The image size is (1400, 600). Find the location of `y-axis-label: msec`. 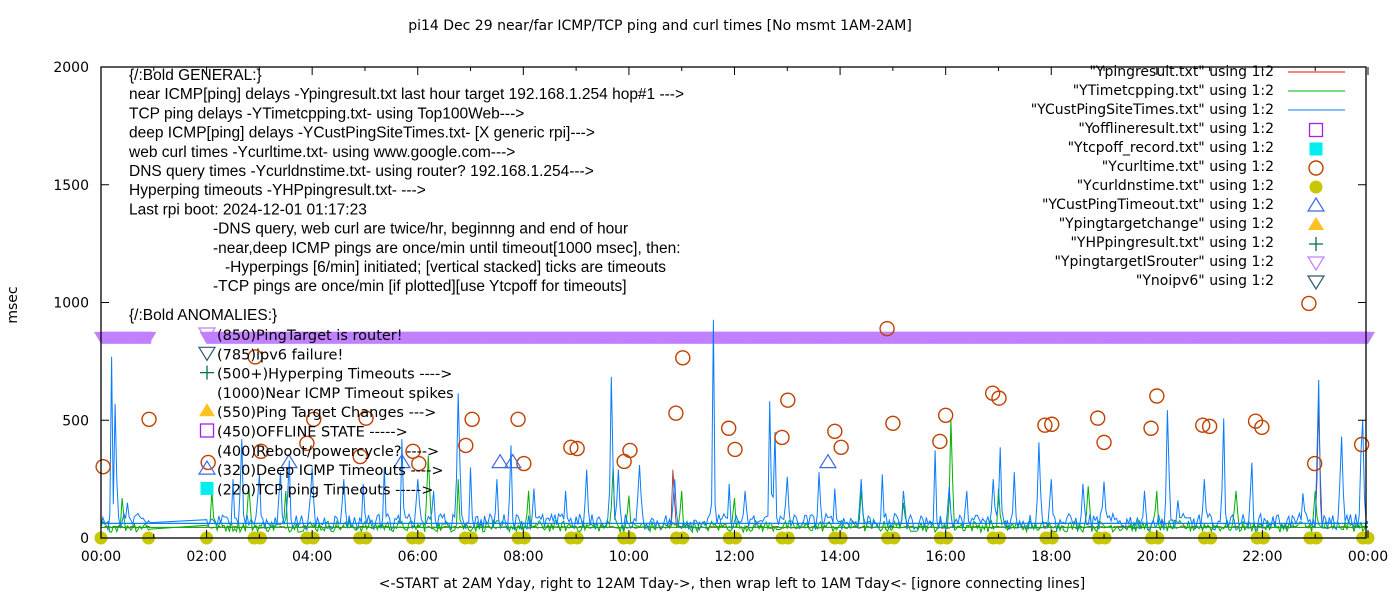

y-axis-label: msec is located at coordinates (13, 304).